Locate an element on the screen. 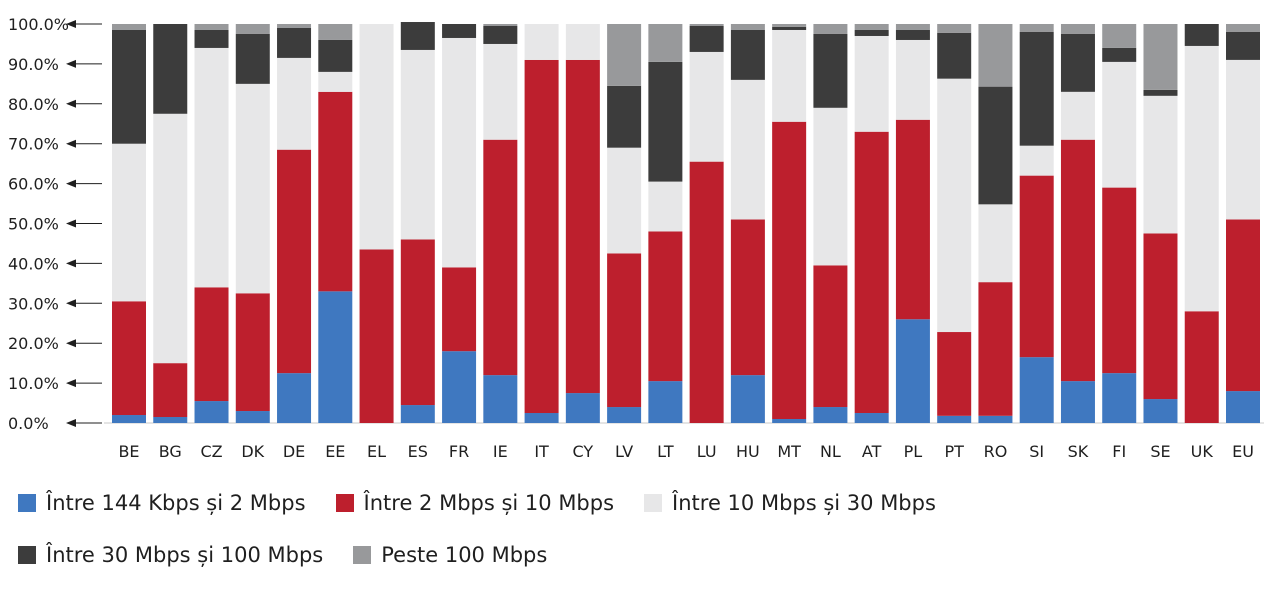 This screenshot has width=1268, height=592. y-tick-label: 30.0% is located at coordinates (33, 303).